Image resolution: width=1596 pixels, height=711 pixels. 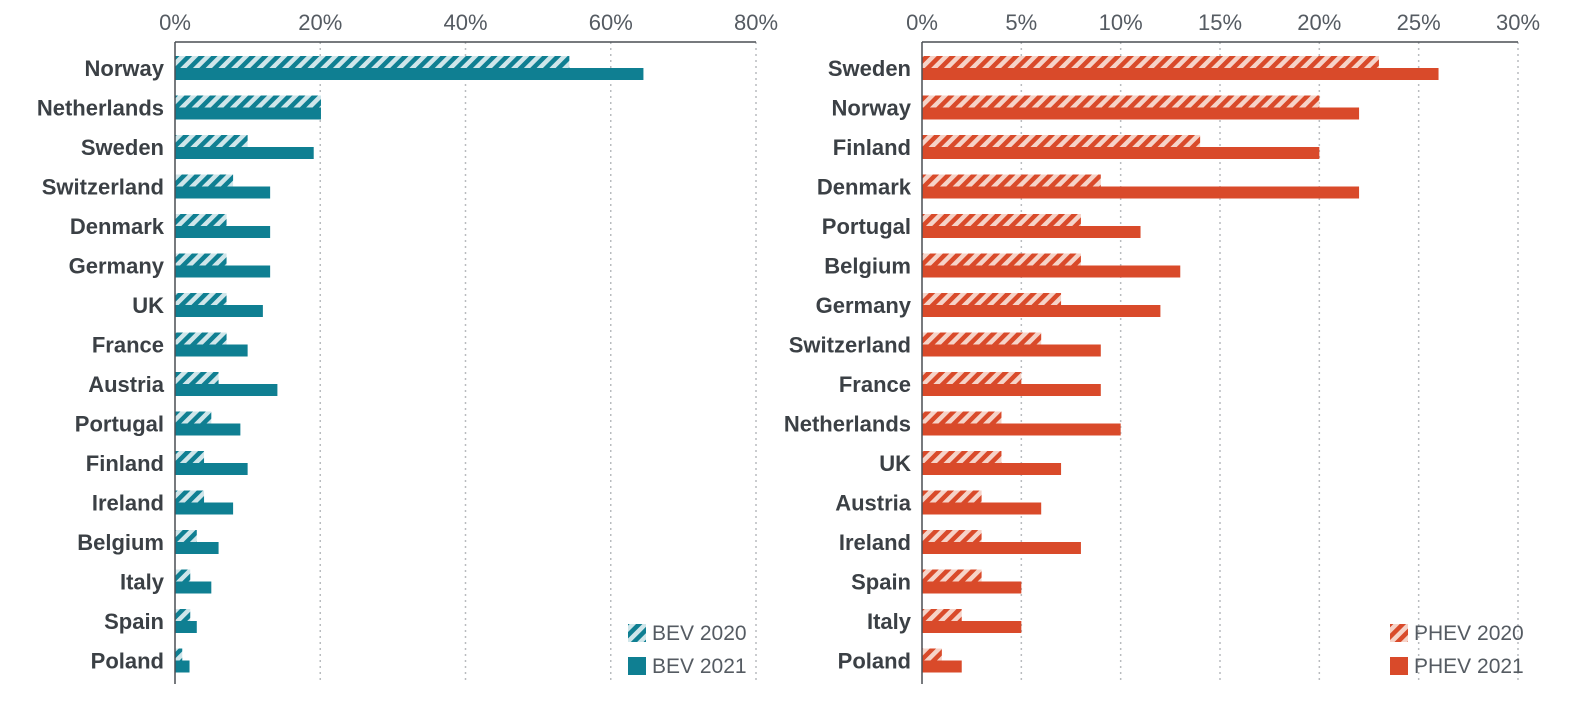 I want to click on phev-category-label: Switzerland, so click(x=850, y=345).